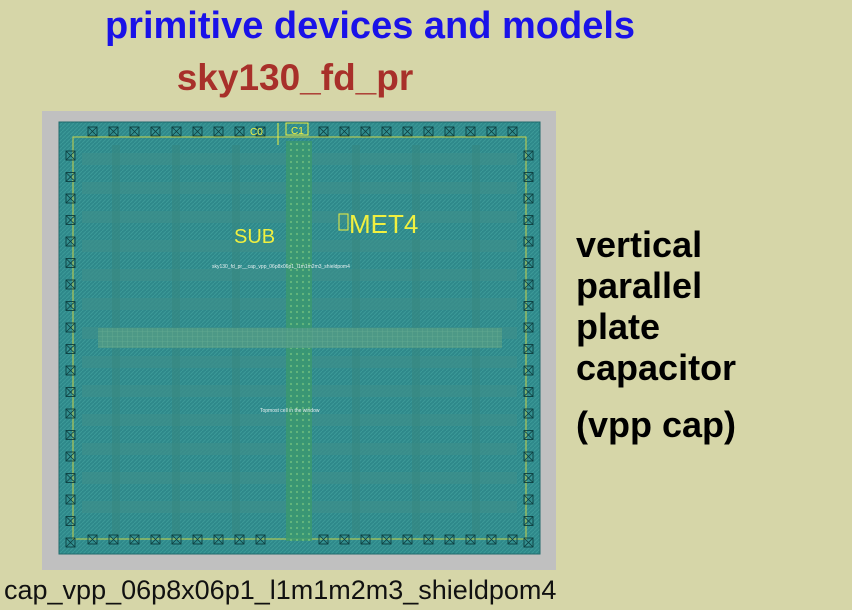  Describe the element at coordinates (639, 244) in the screenshot. I see `description-line-1: vertical` at that location.